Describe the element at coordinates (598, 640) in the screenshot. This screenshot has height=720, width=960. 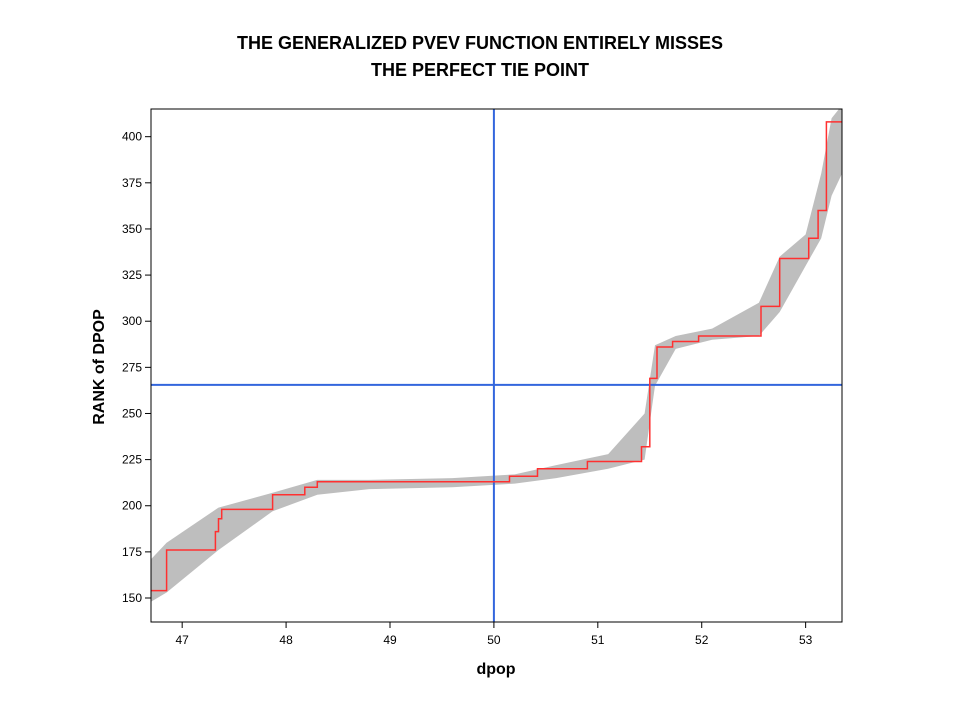
I see `x-tick-label: 51` at that location.